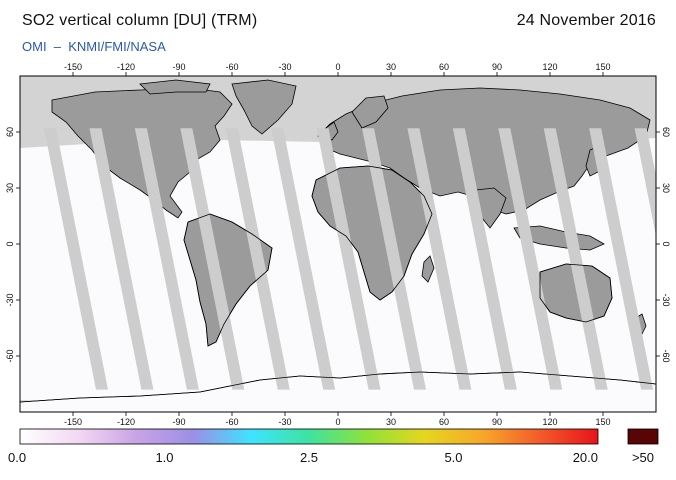  I want to click on colorbar-label: 20.0, so click(585, 457).